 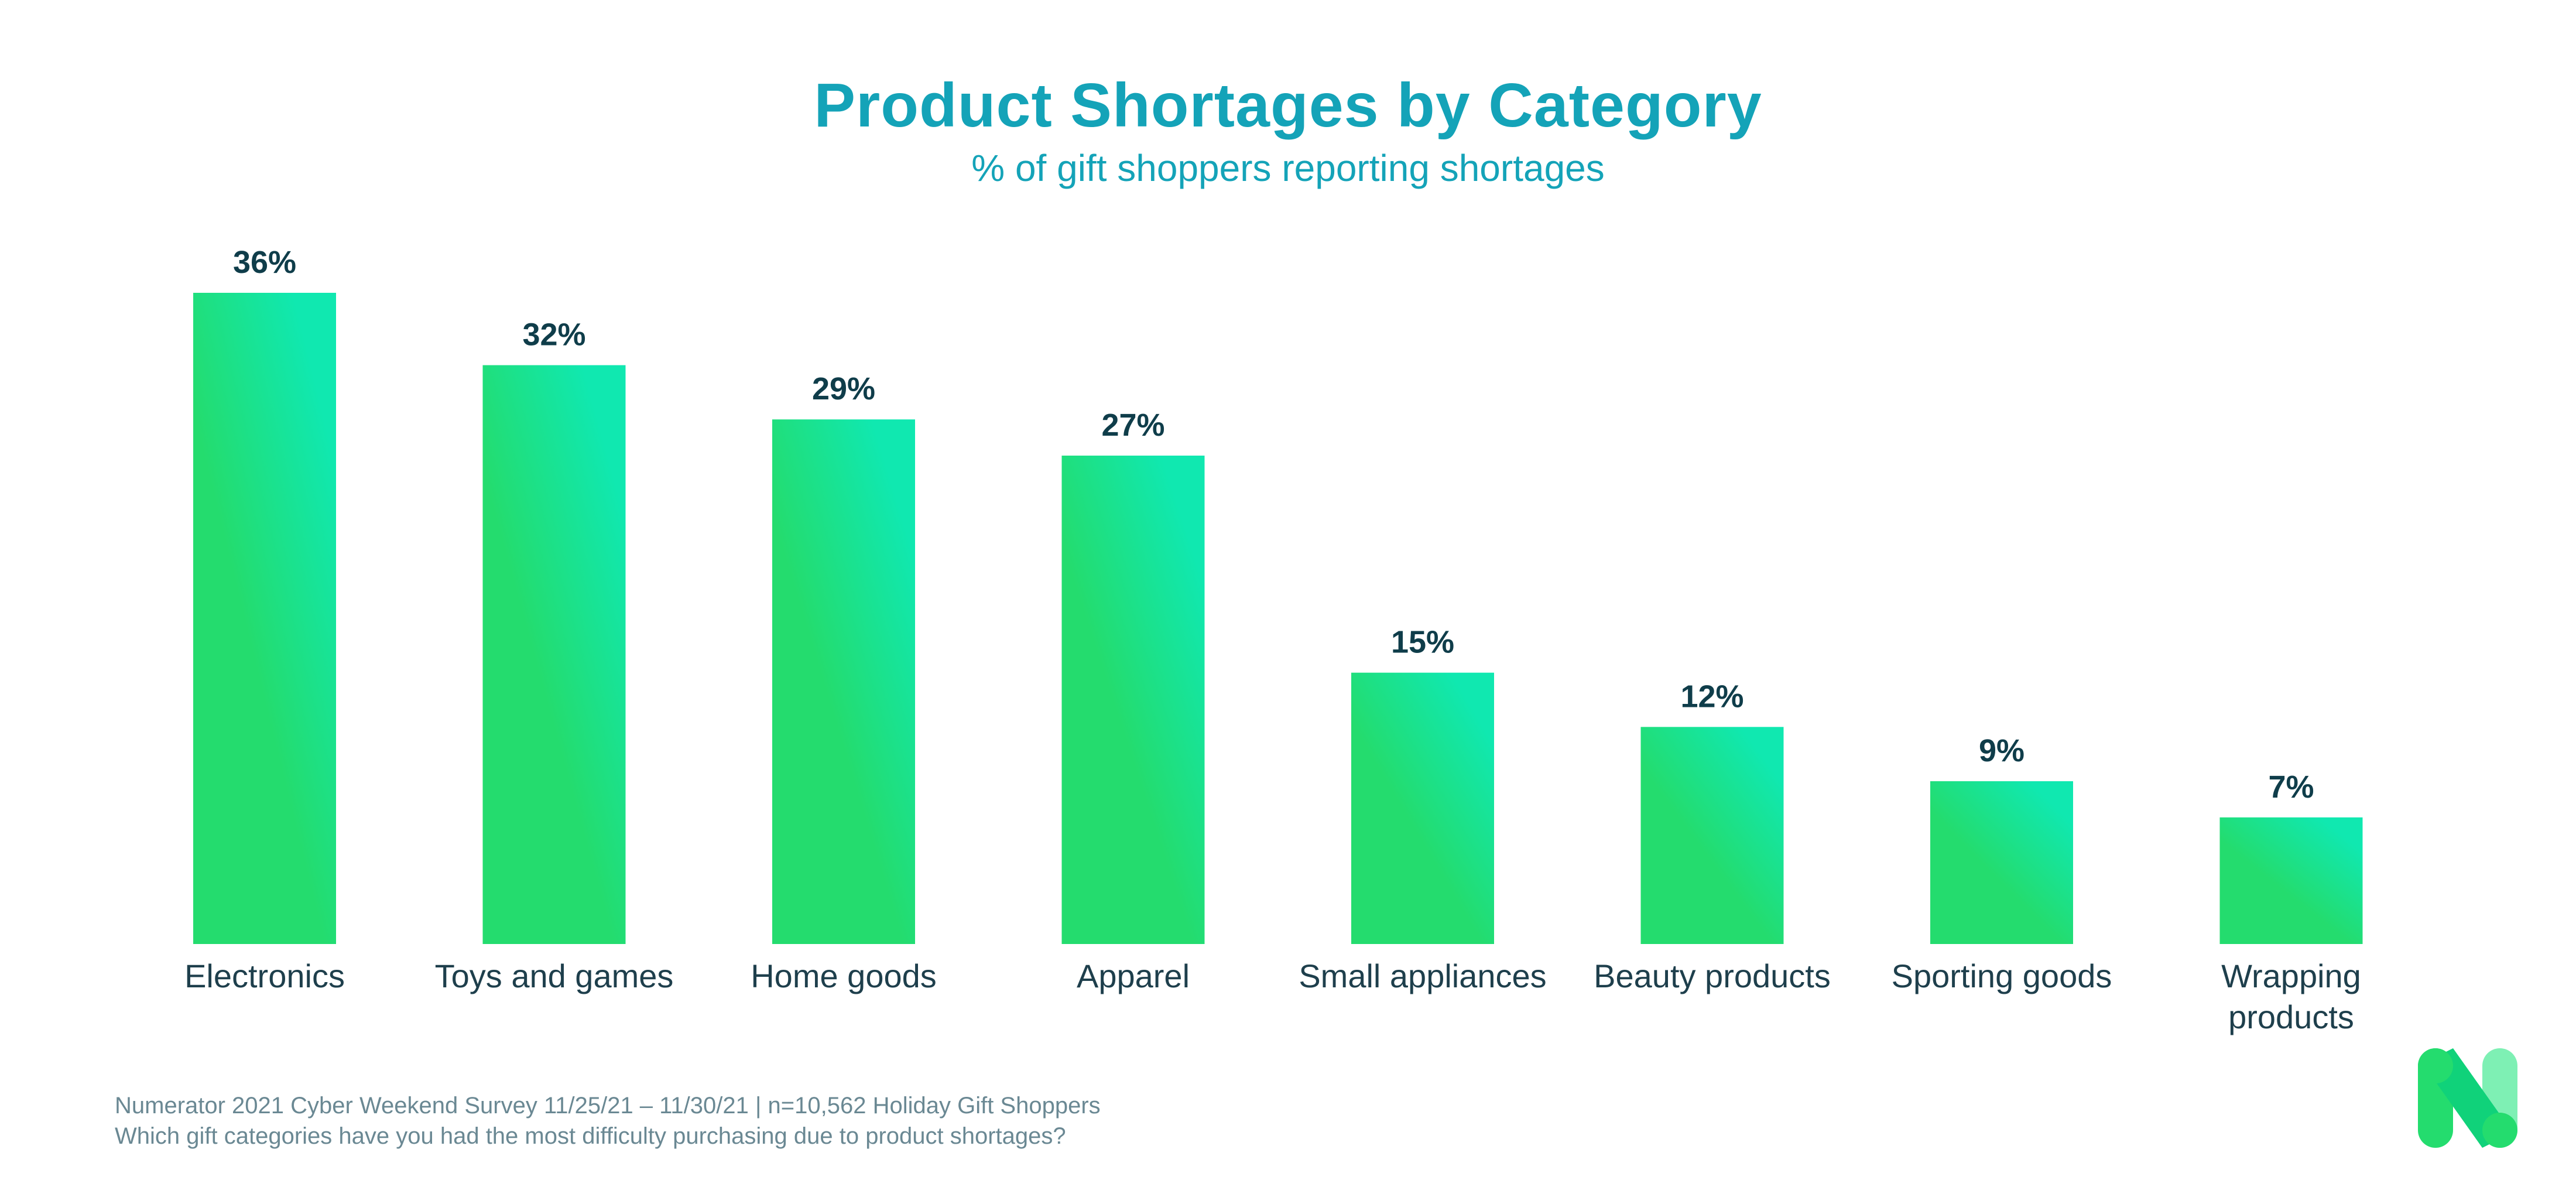 I want to click on category-label-line: Electronics, so click(x=264, y=975).